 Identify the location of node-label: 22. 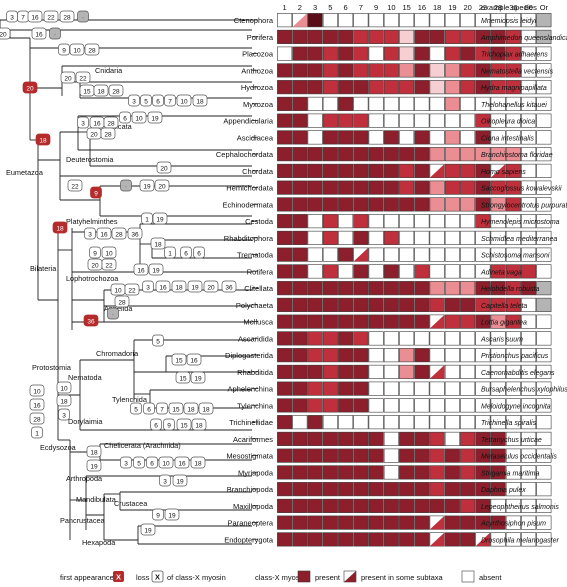
(51, 18).